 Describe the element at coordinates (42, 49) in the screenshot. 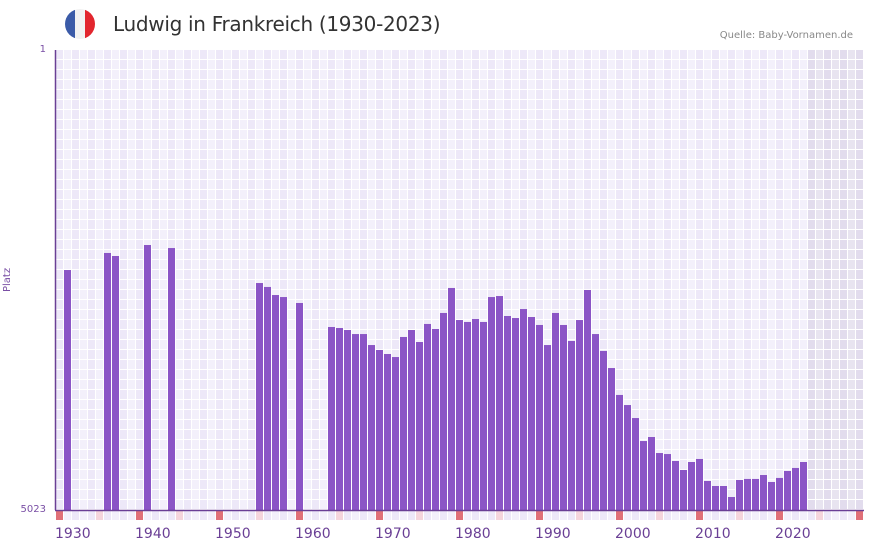

I see `y-axis-top-label: 1` at that location.